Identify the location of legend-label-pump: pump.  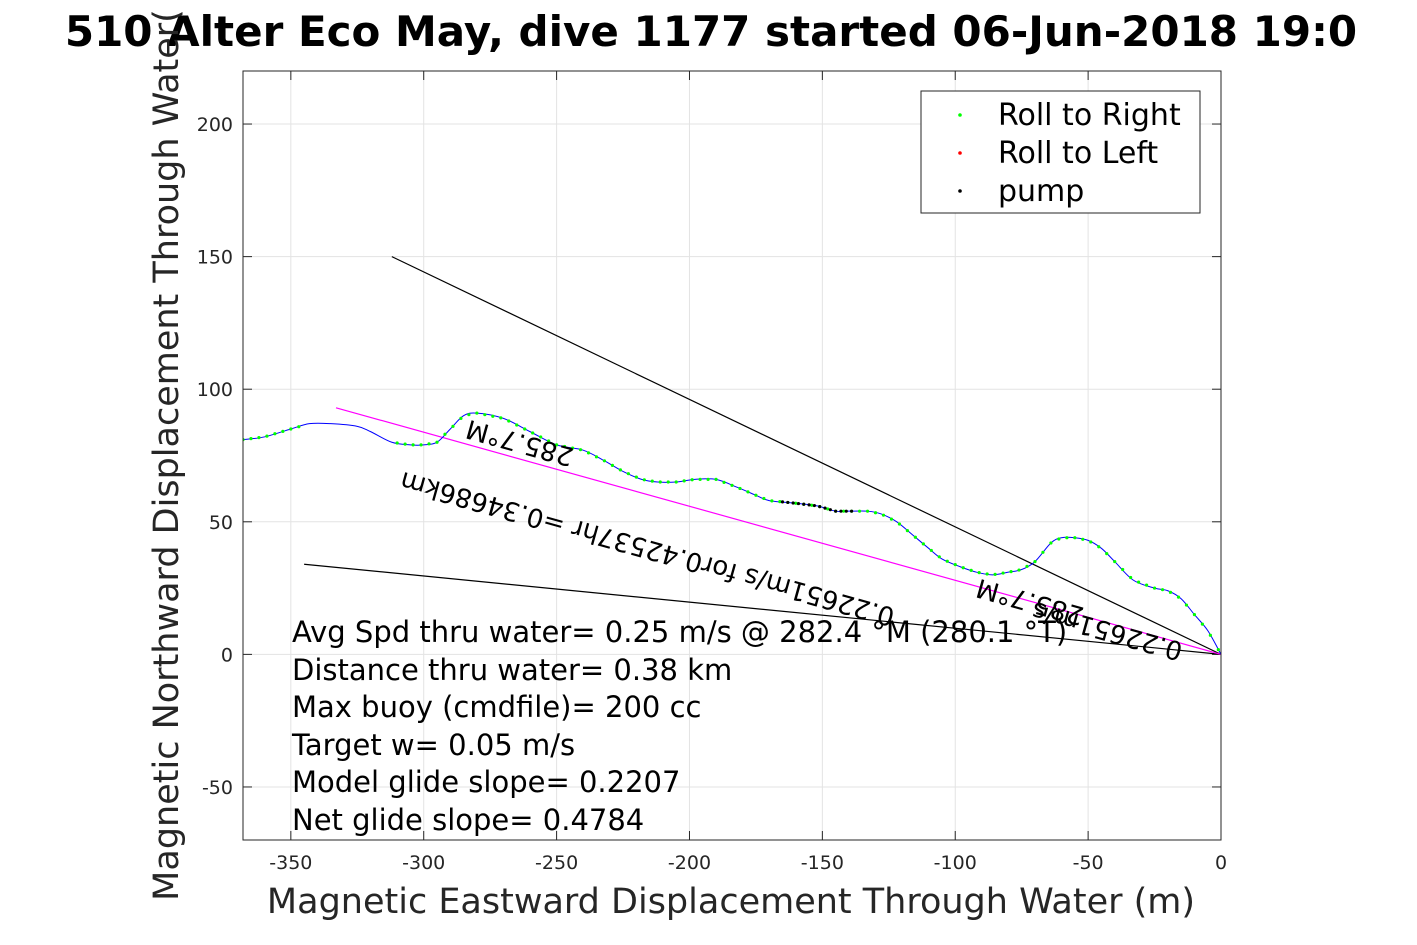
(1041, 191).